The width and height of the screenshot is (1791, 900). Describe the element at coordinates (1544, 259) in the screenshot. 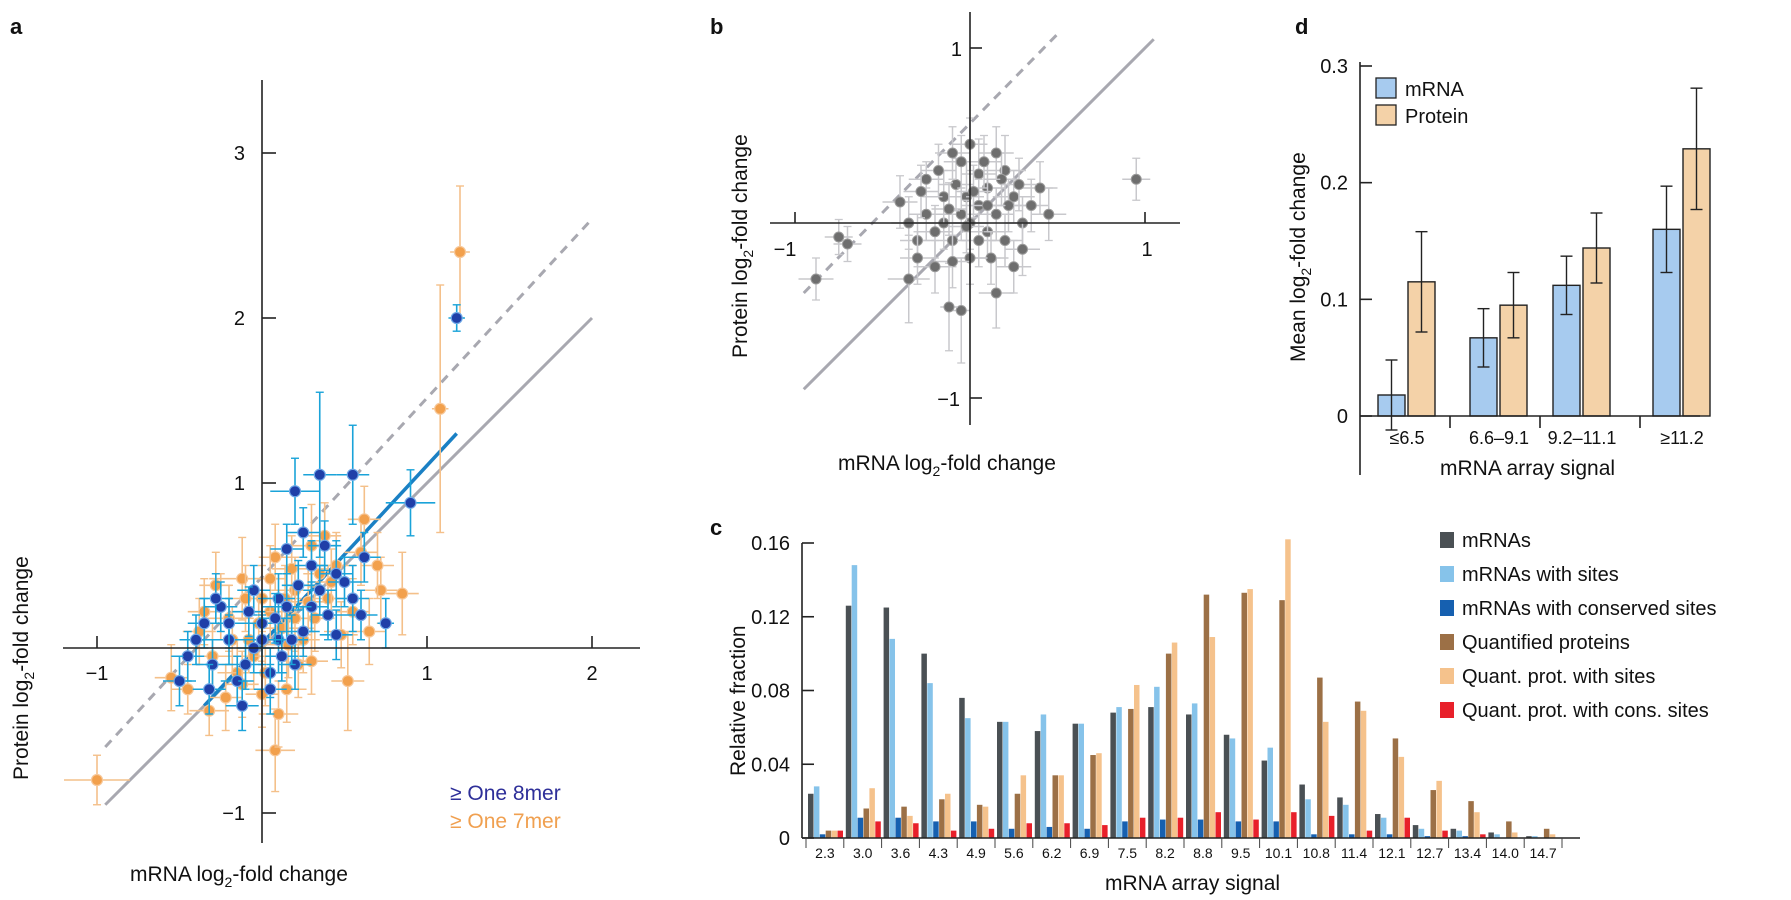

I see `panel-d-bars` at that location.